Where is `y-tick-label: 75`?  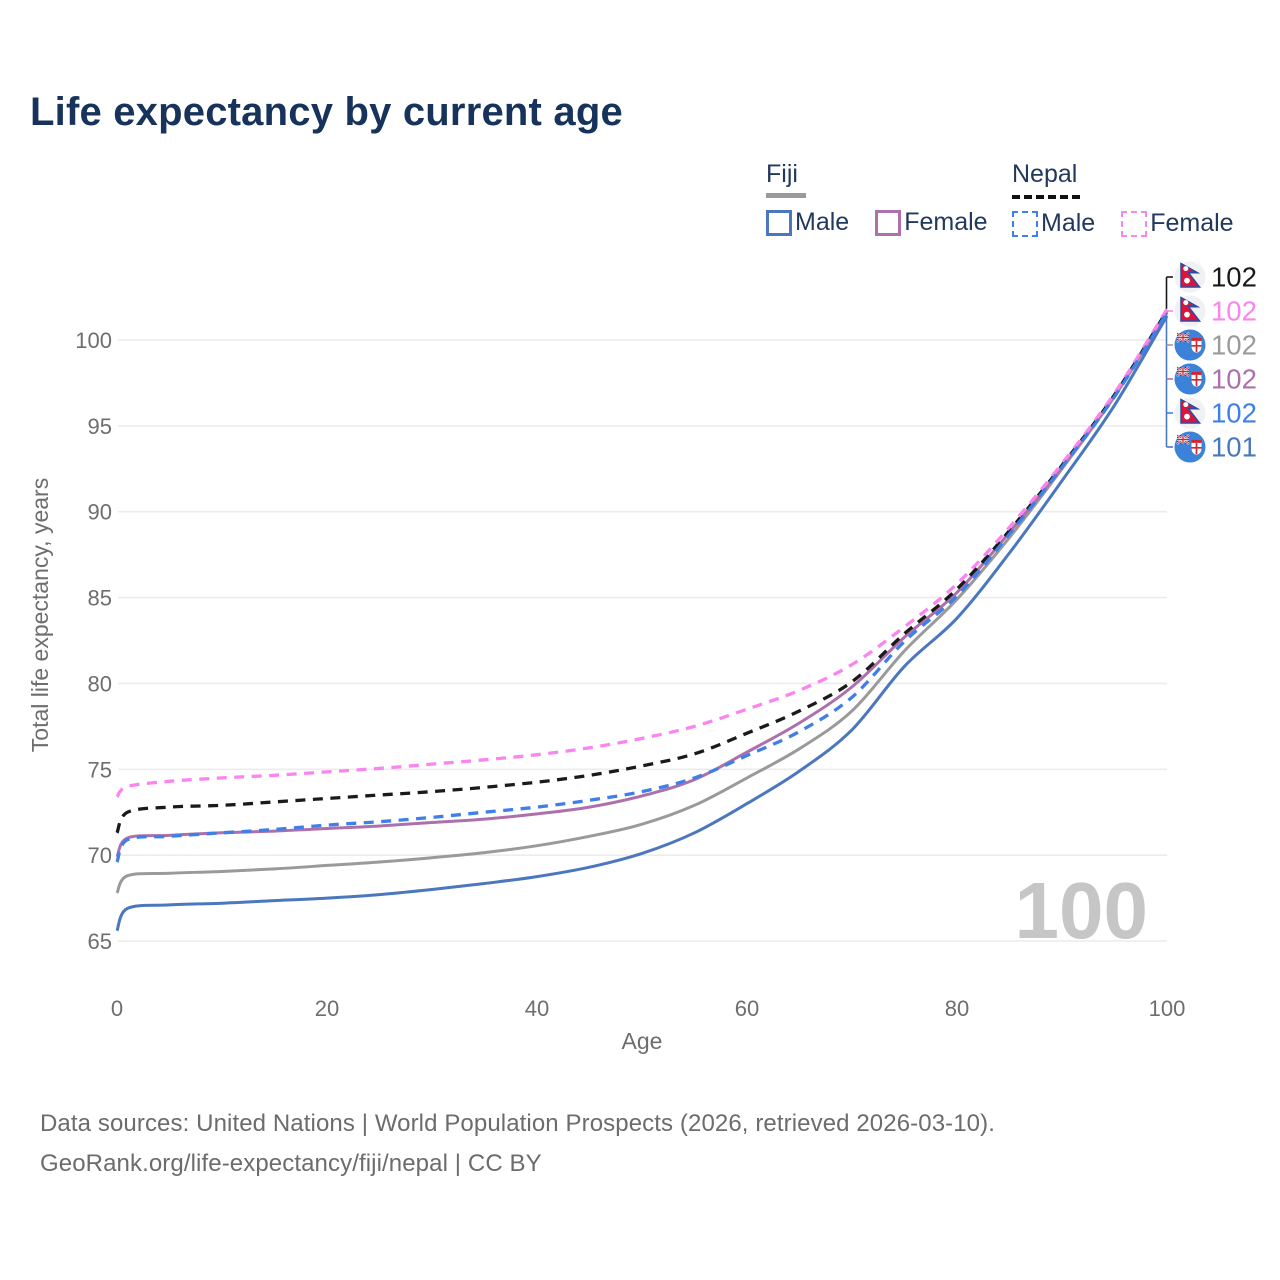 y-tick-label: 75 is located at coordinates (100, 769).